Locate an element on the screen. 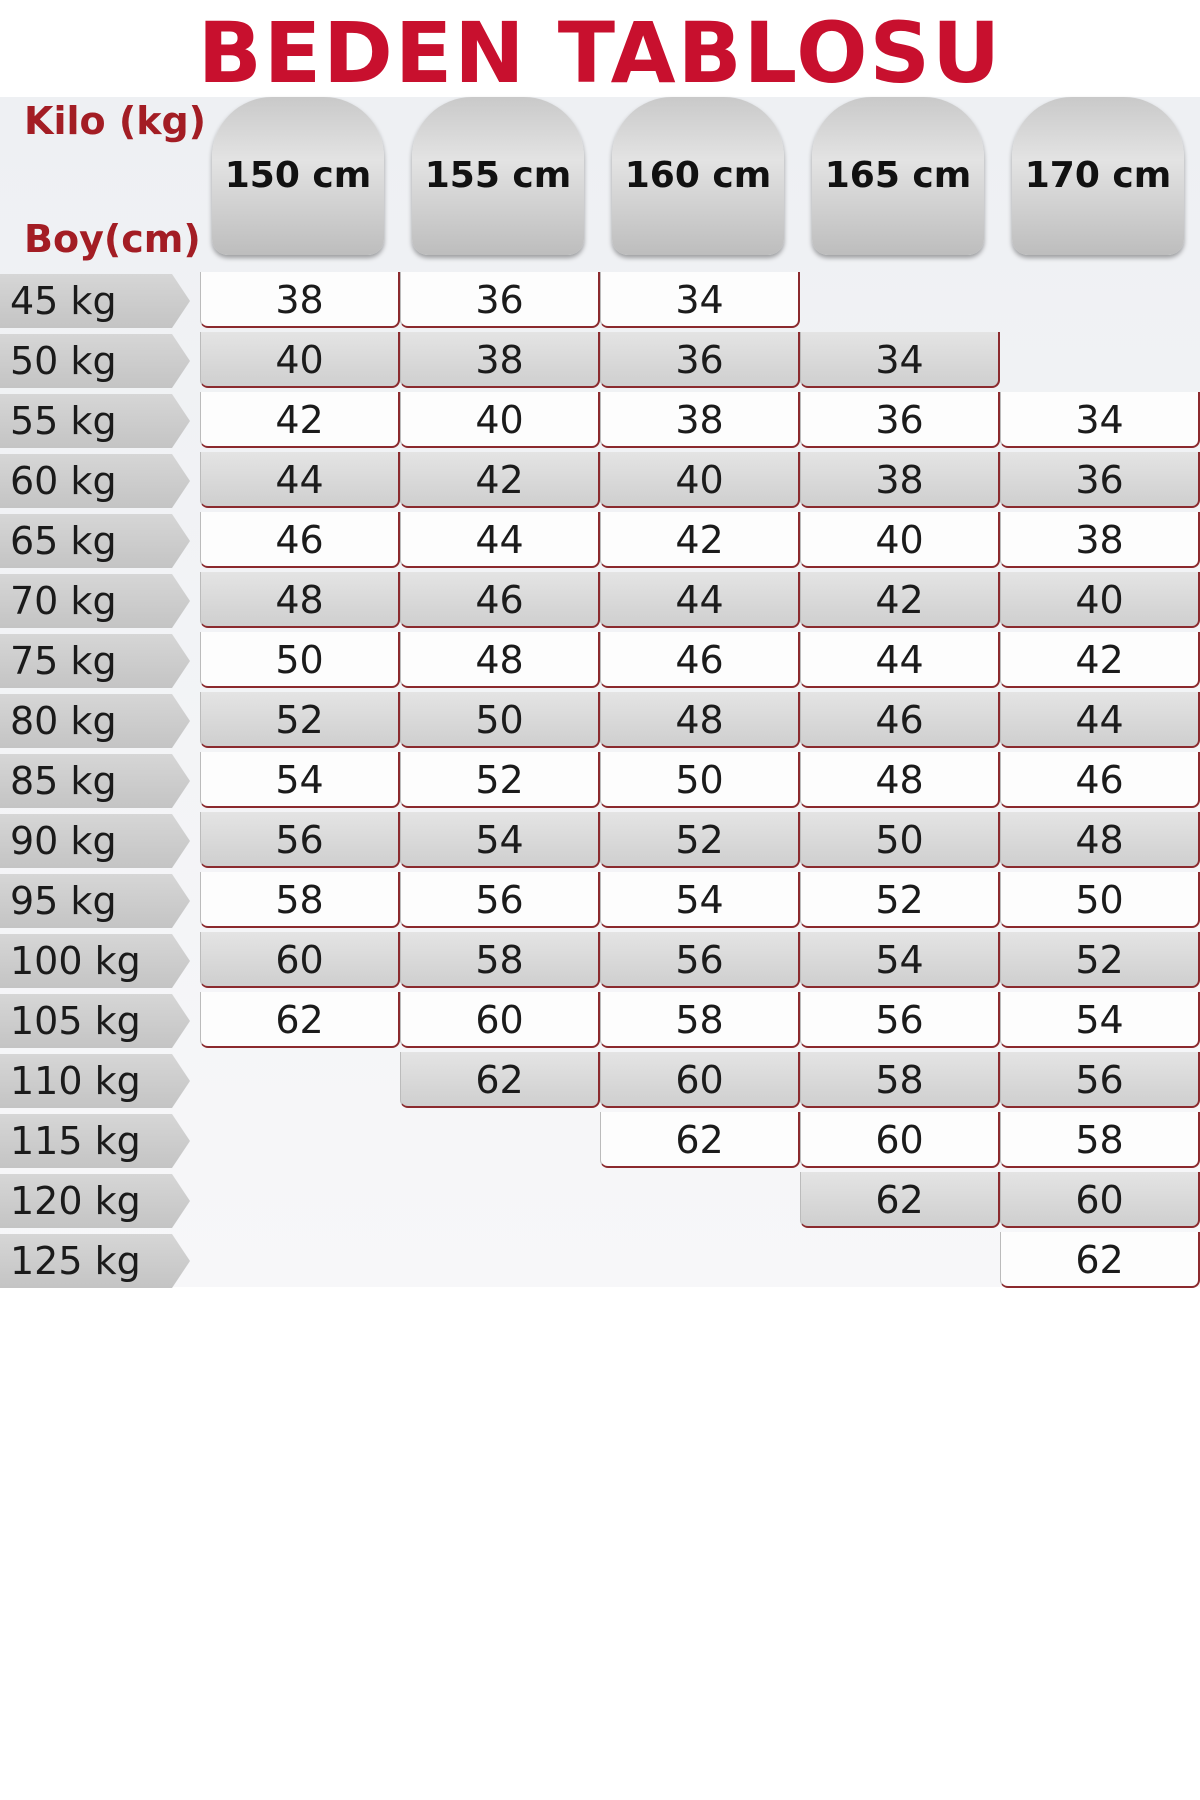  column-header-label: 150 cm is located at coordinates (298, 175).